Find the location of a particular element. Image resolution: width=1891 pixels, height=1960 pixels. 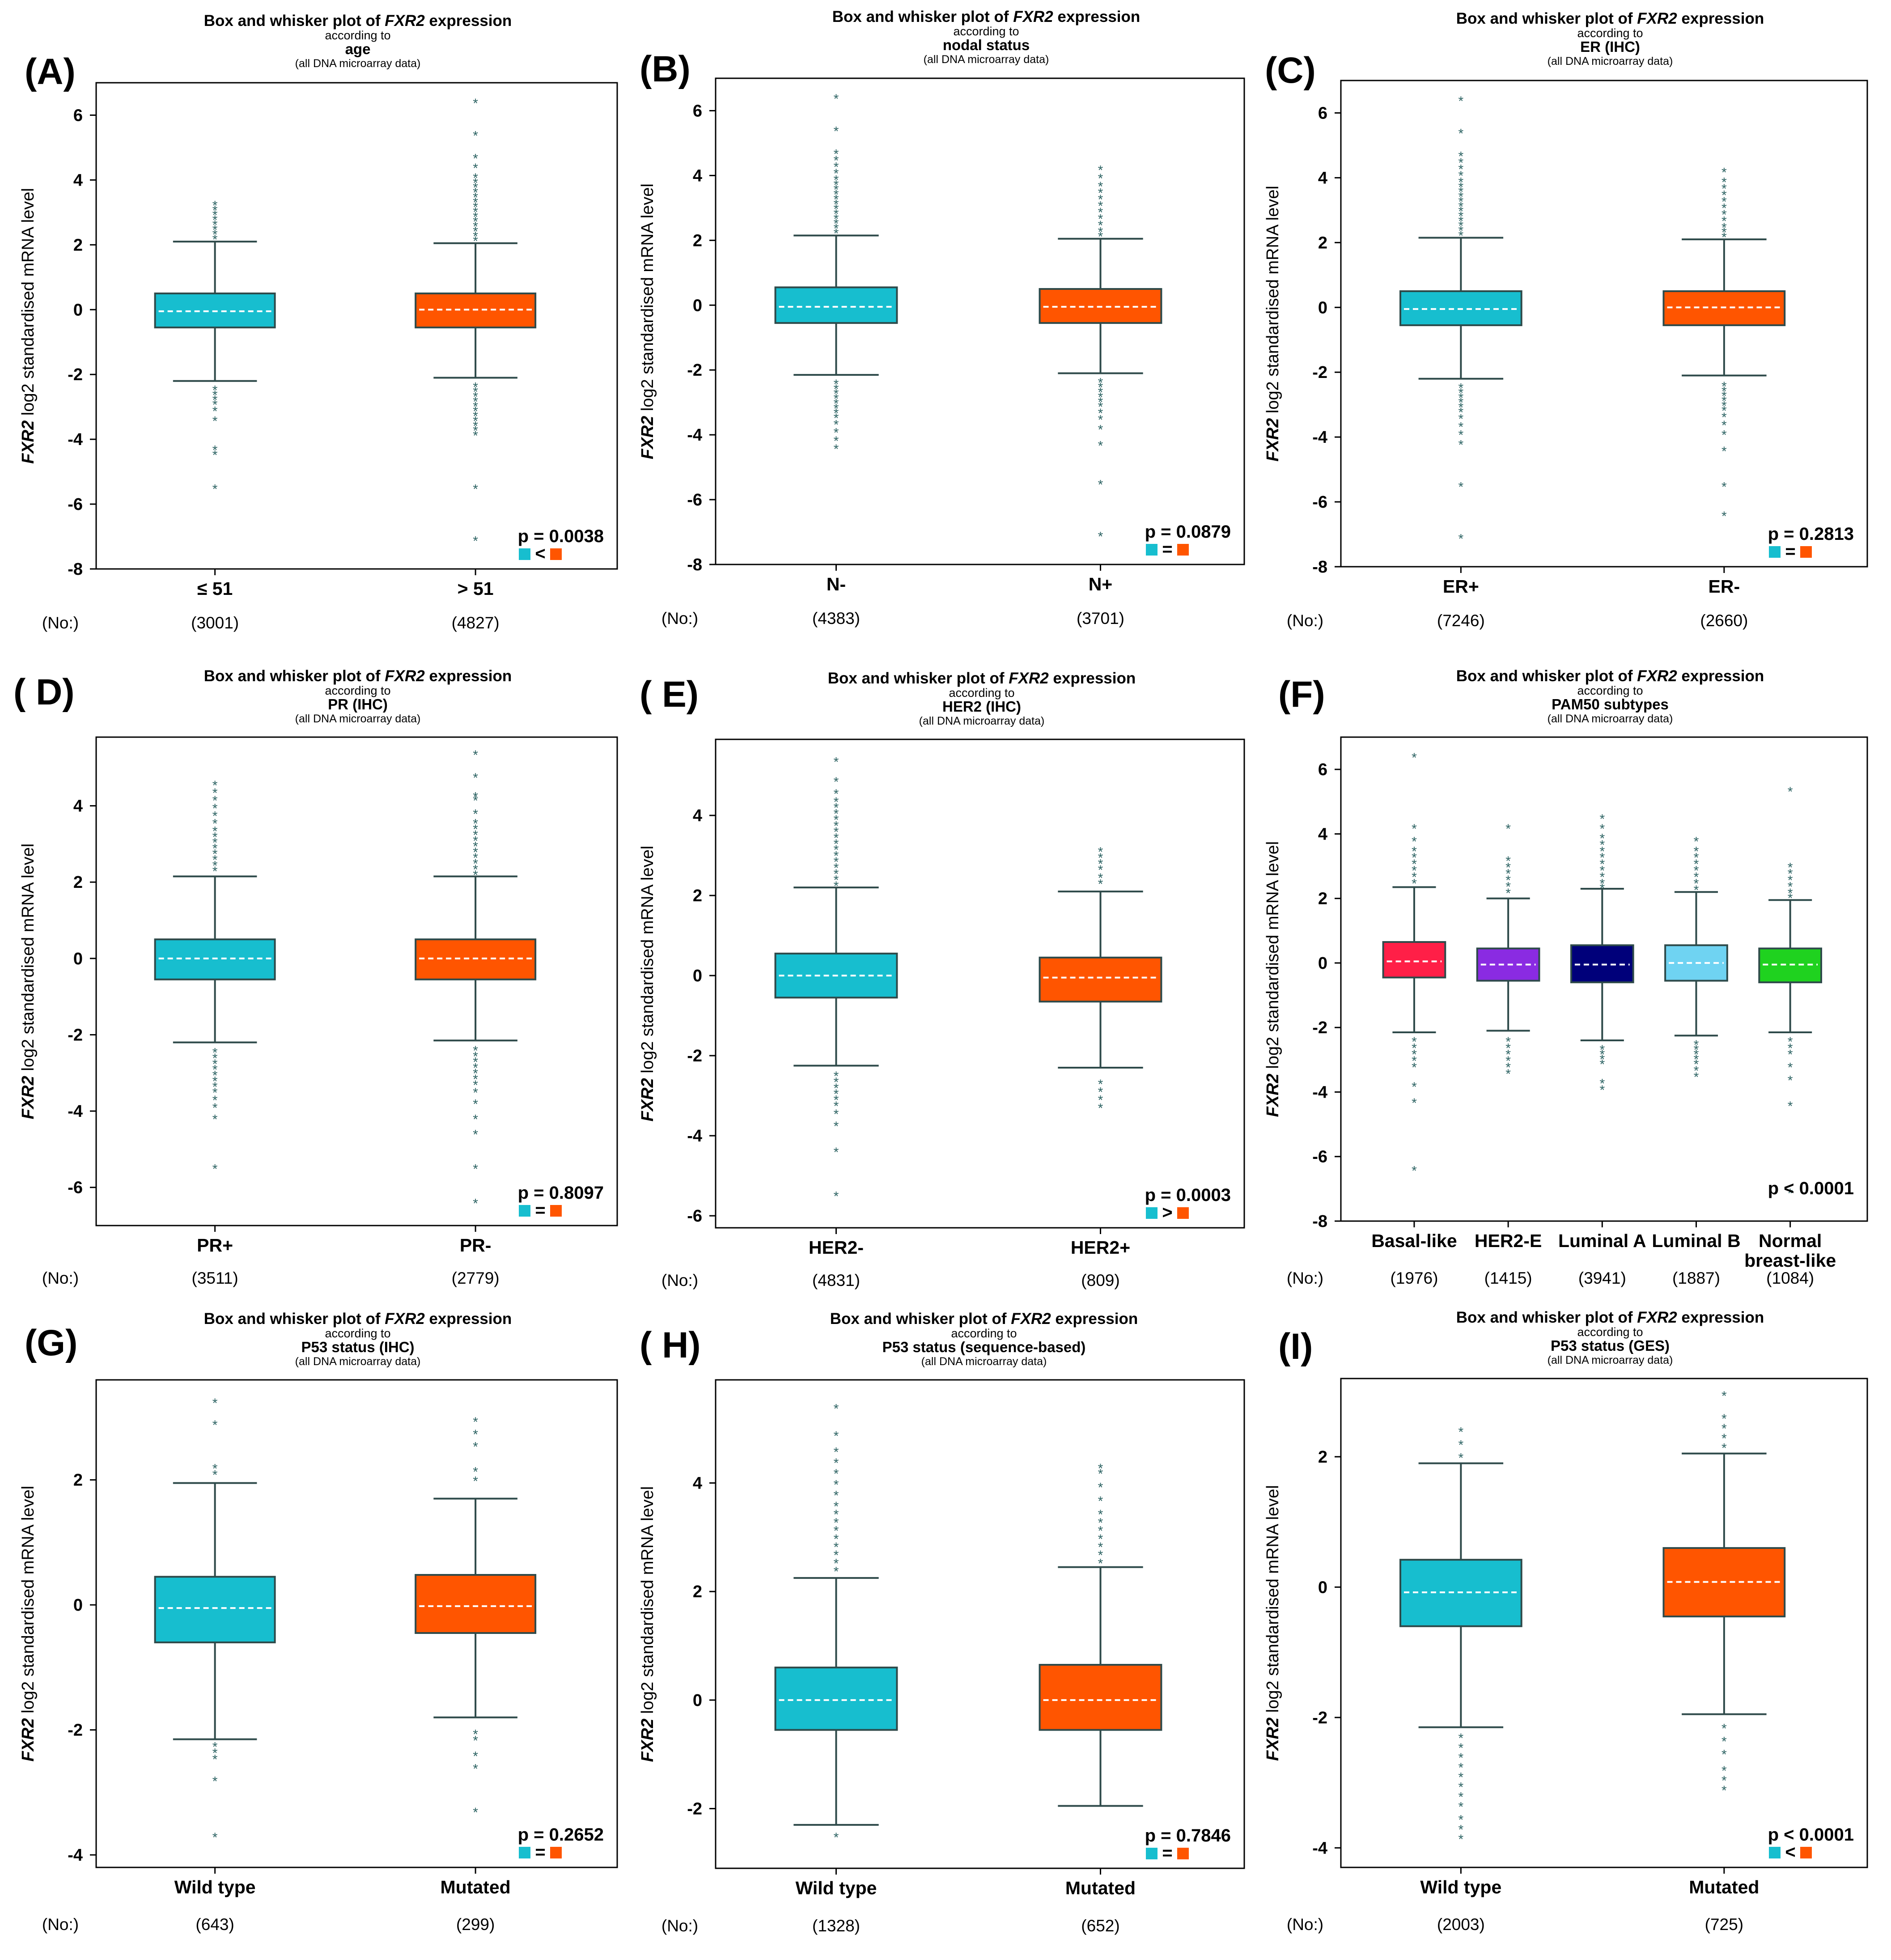

panel-label-a: (A) is located at coordinates (50, 71).